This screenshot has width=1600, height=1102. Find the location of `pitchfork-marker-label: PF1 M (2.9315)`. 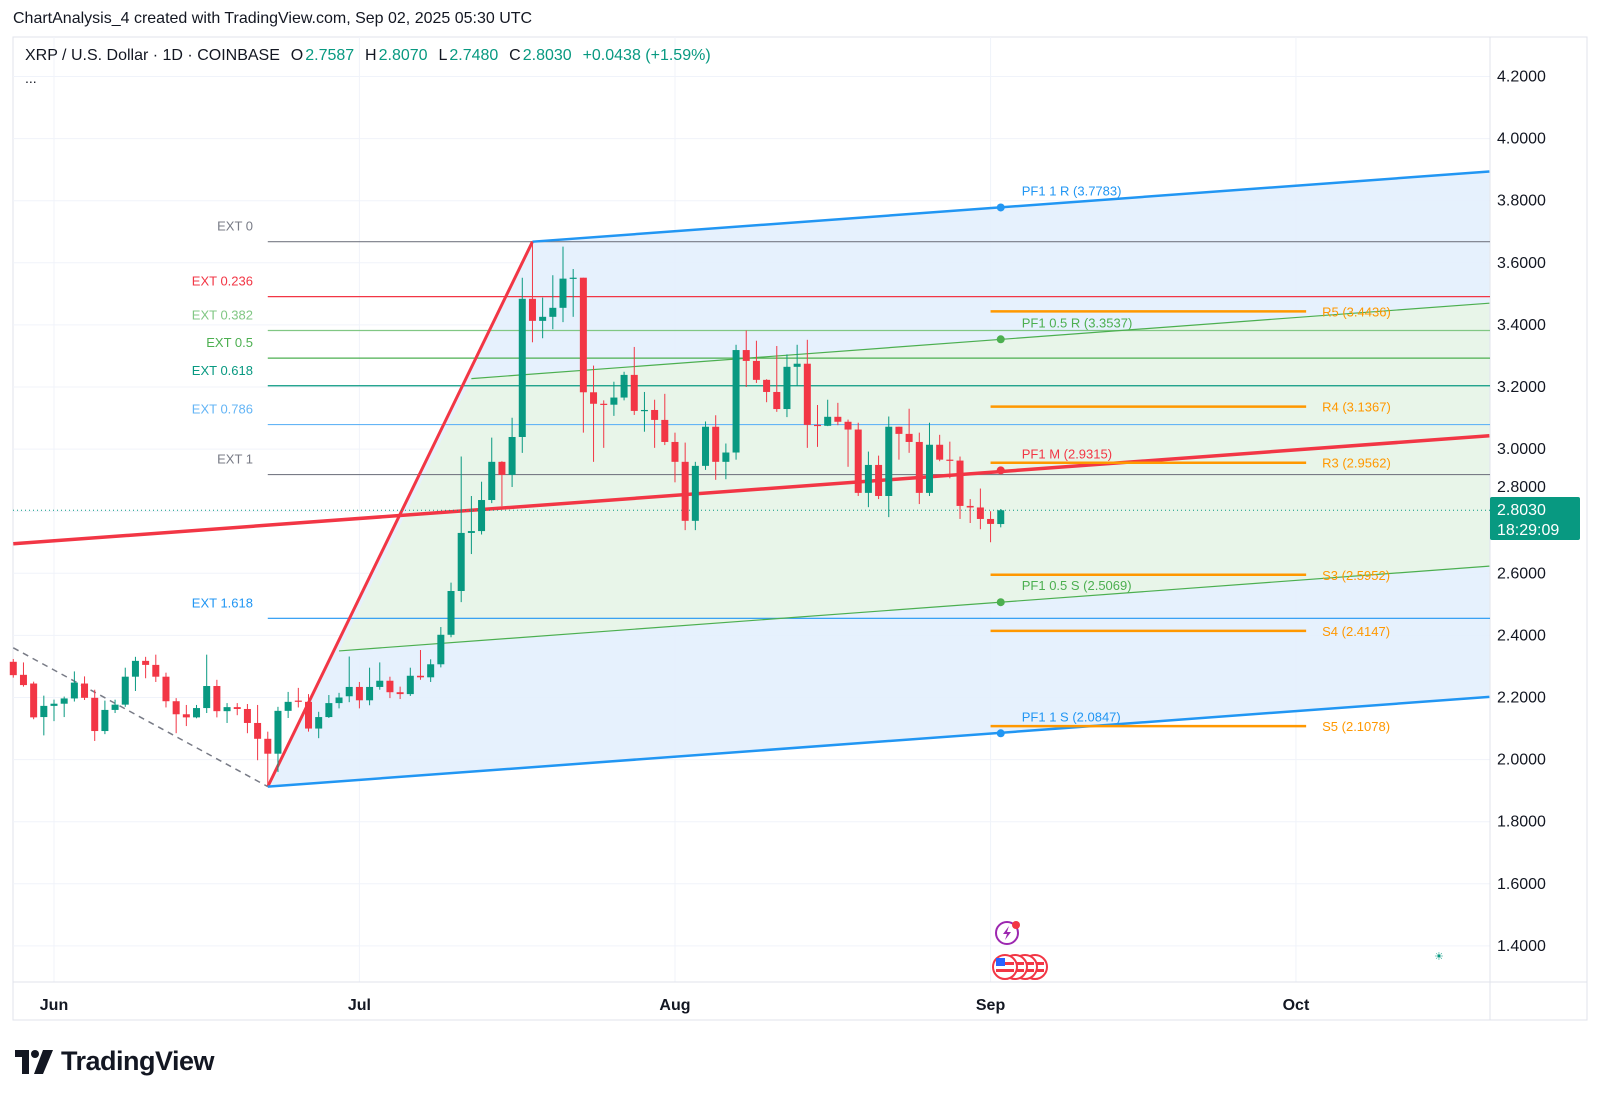

pitchfork-marker-label: PF1 M (2.9315) is located at coordinates (1067, 453).